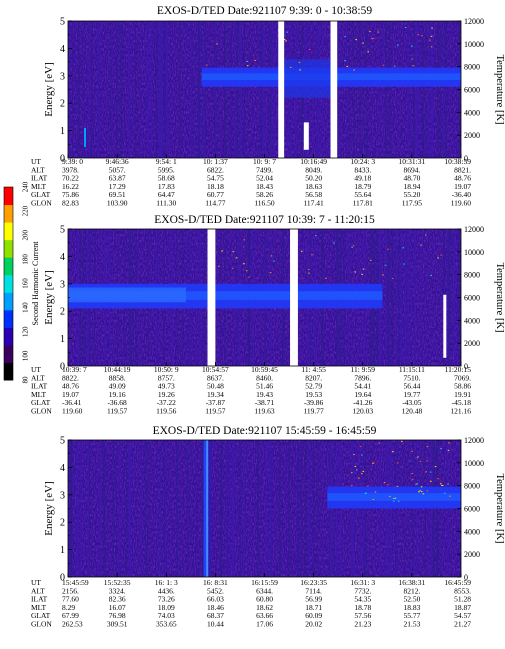  Describe the element at coordinates (215, 607) in the screenshot. I see `table-cell: 18.46` at that location.